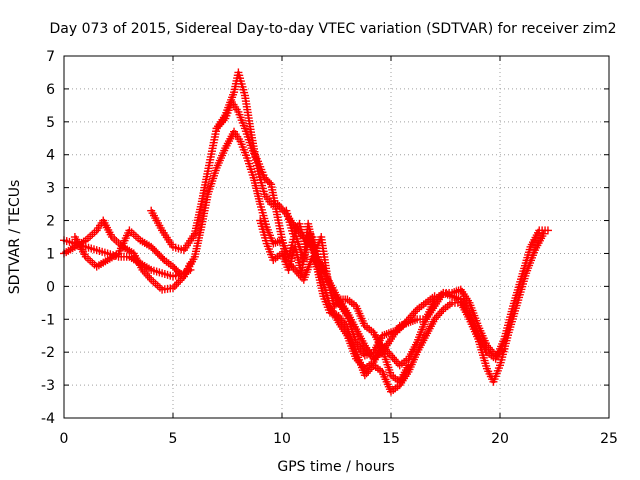  What do you see at coordinates (50, 222) in the screenshot?
I see `y-tick-label: 2` at bounding box center [50, 222].